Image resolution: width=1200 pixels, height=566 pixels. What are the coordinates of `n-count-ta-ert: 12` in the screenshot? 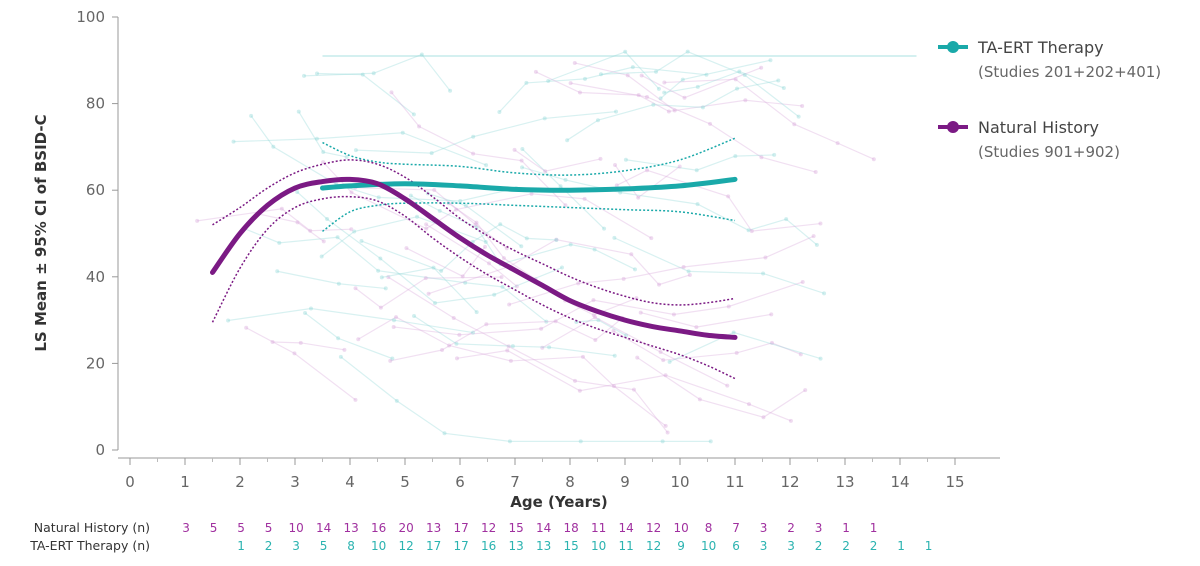 It's located at (405, 546).